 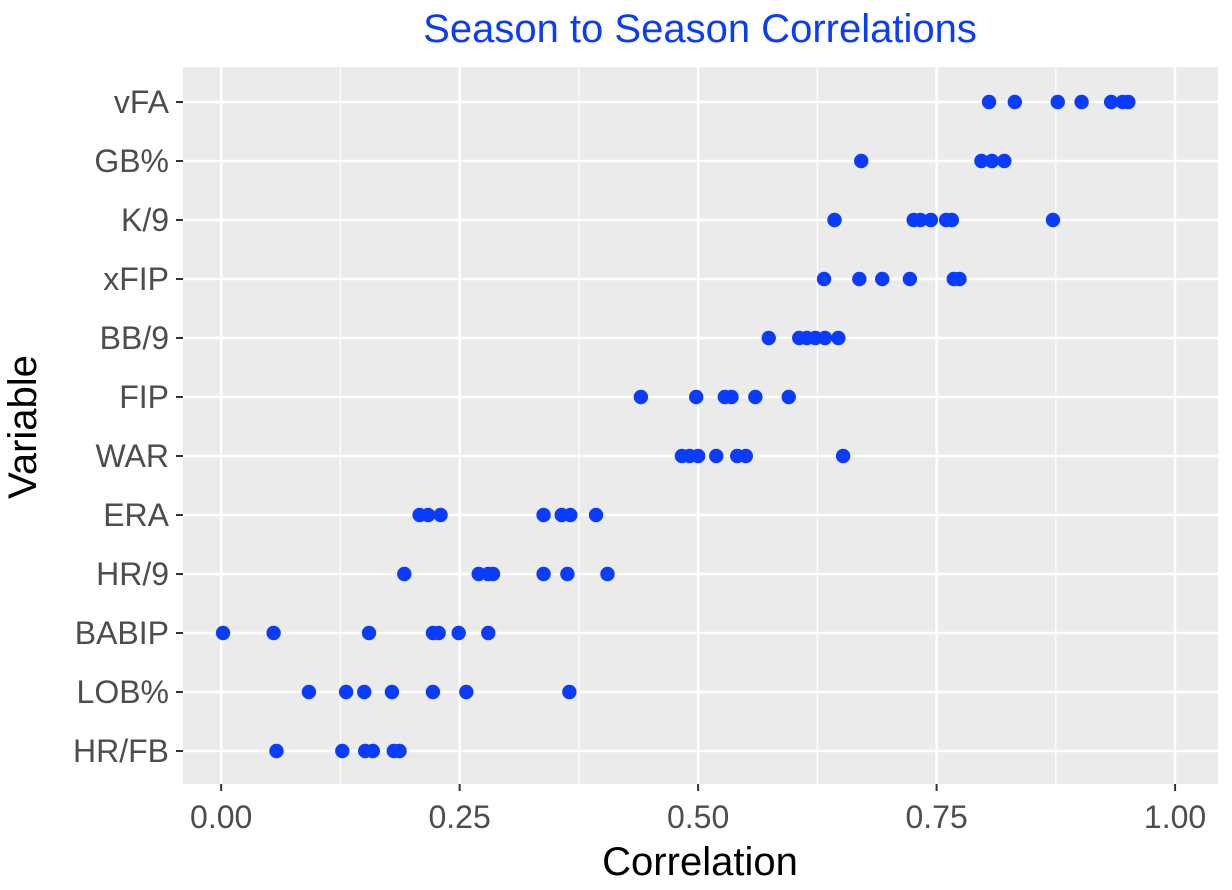 I want to click on y-tick-label: BB/9, so click(x=134, y=338).